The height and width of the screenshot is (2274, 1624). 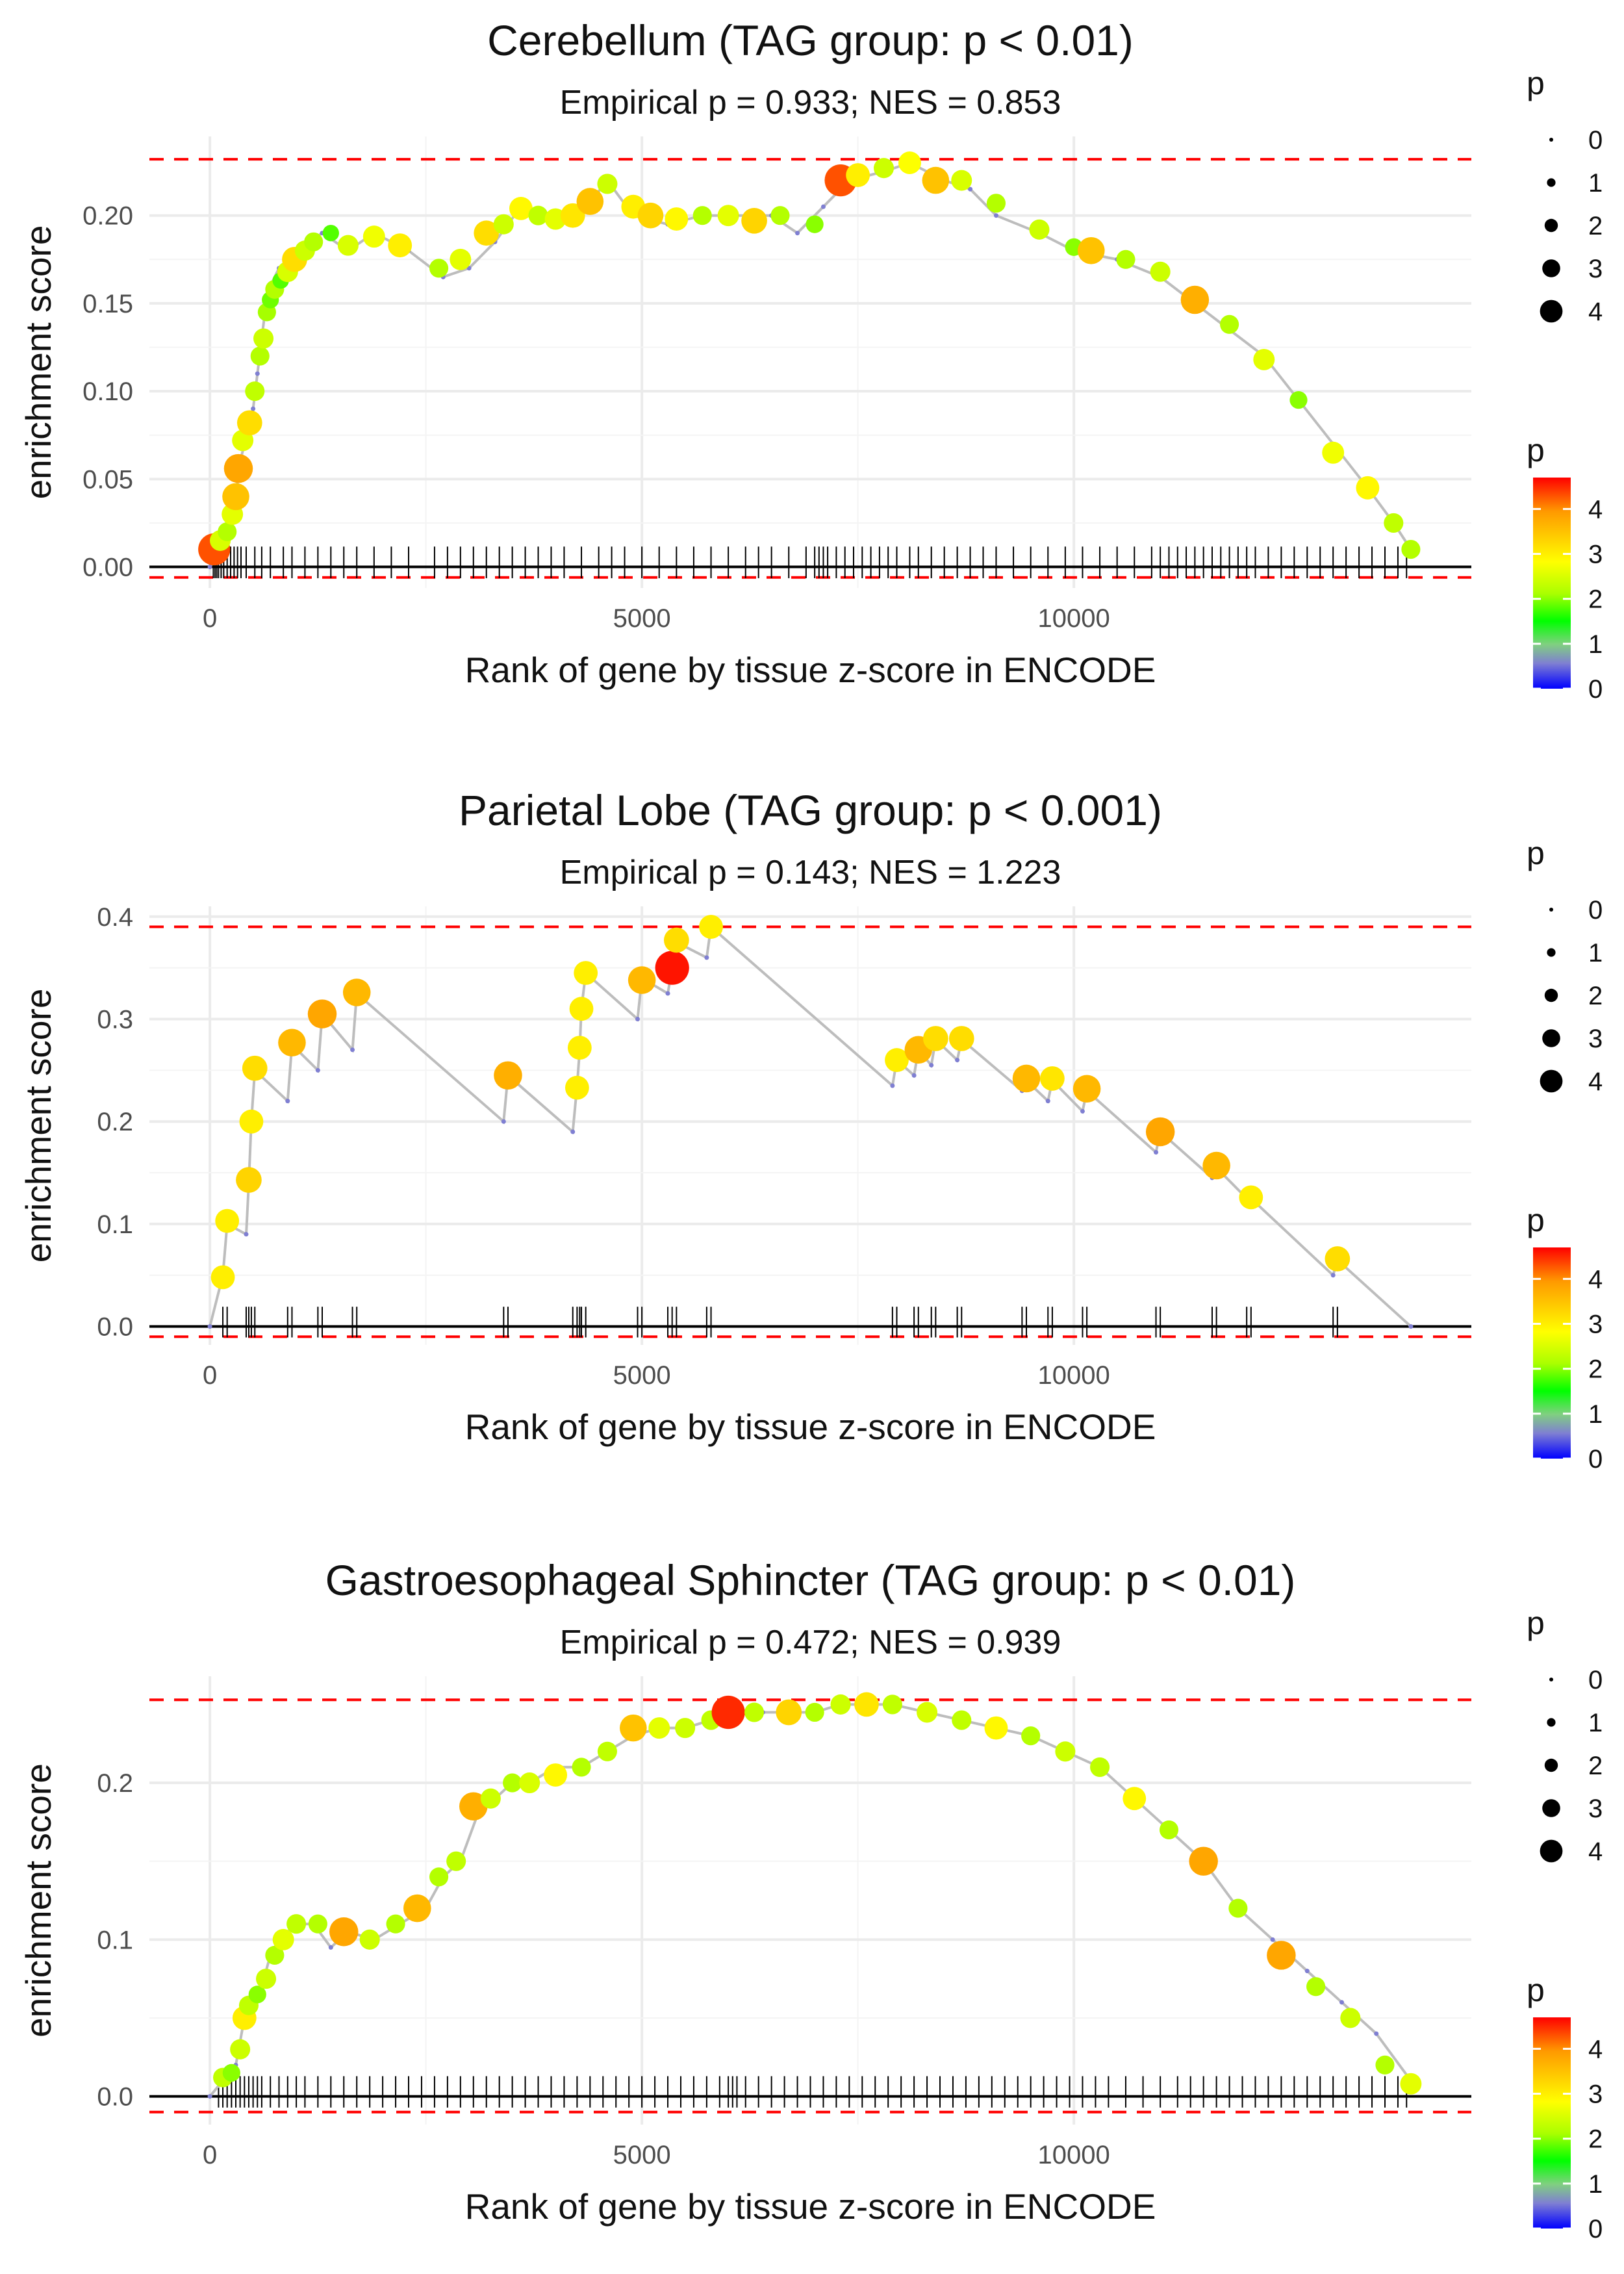 I want to click on chart-subtitle: Empirical p = 0.143; NES = 1.223, so click(x=810, y=872).